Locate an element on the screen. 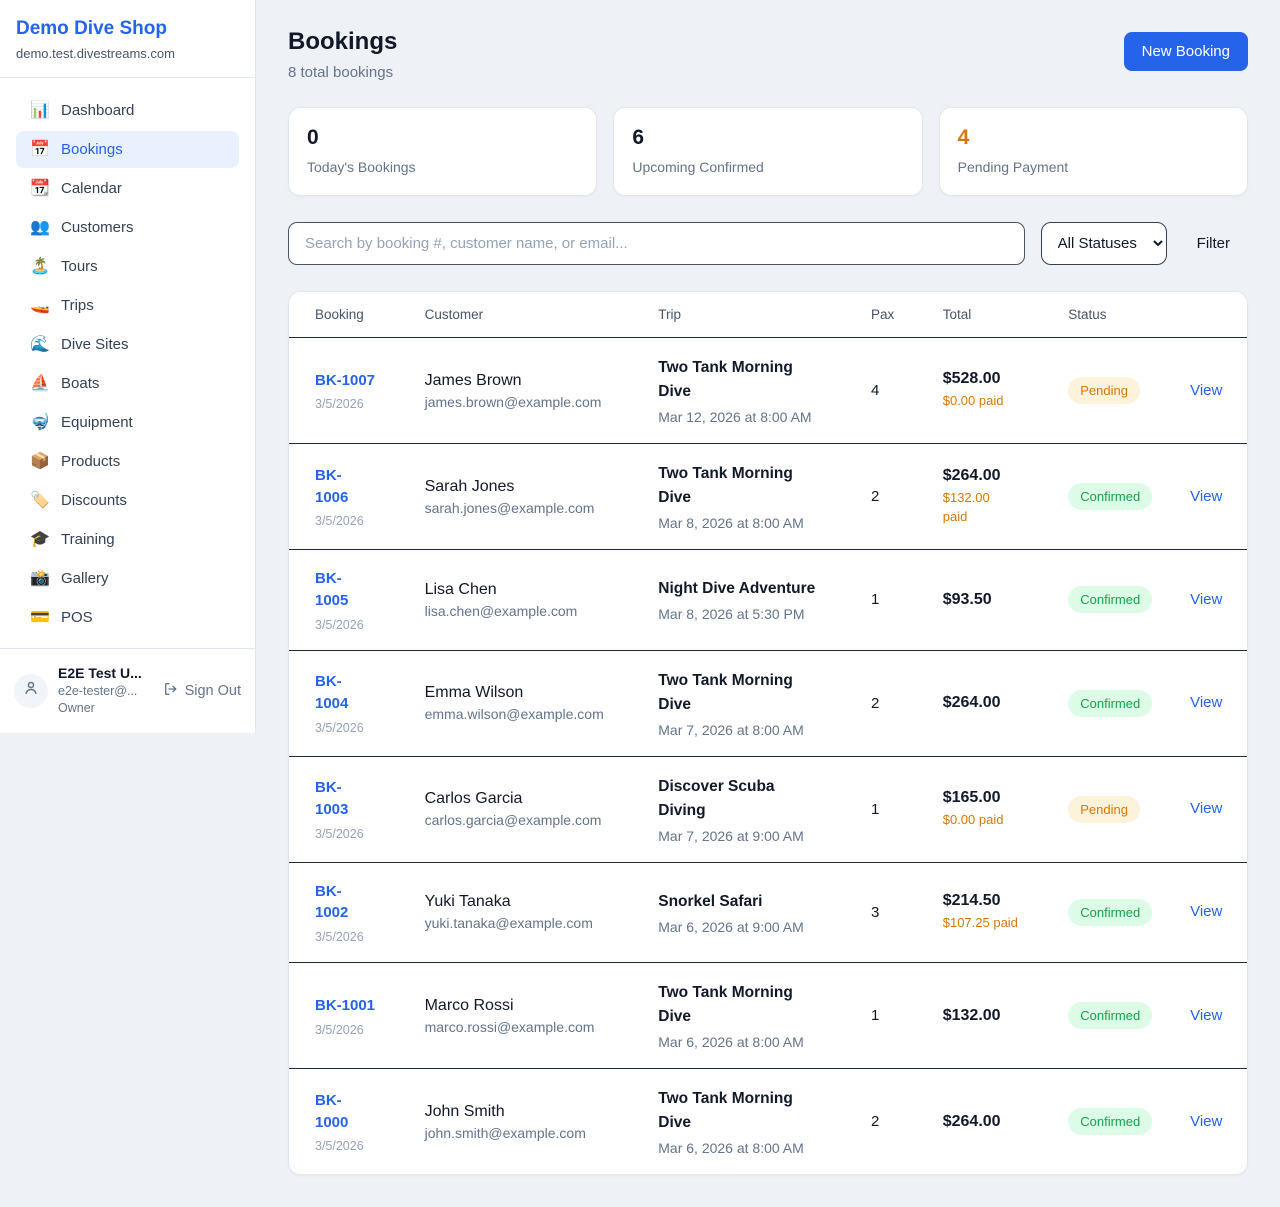 This screenshot has width=1280, height=1207. sidebar-item-calendar: 📆 Calendar is located at coordinates (127, 188).